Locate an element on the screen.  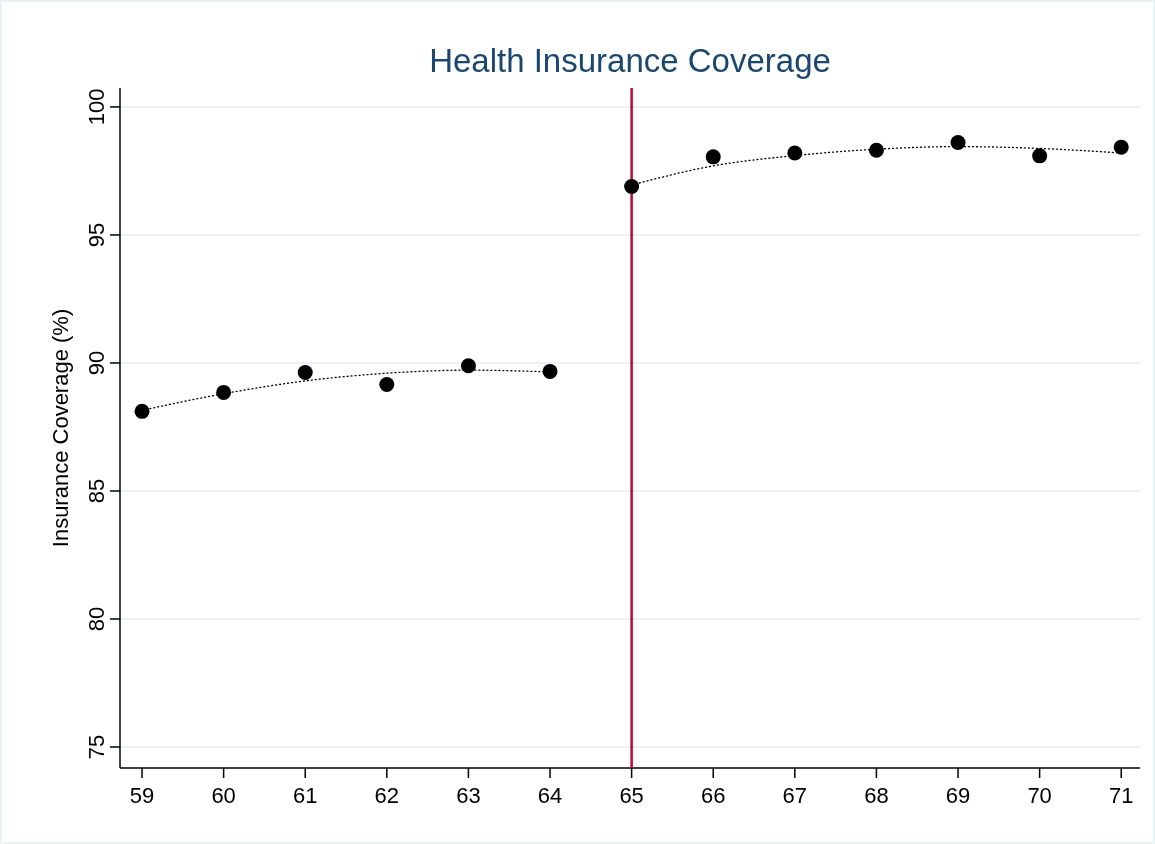
y-tick-label: 95 is located at coordinates (96, 235).